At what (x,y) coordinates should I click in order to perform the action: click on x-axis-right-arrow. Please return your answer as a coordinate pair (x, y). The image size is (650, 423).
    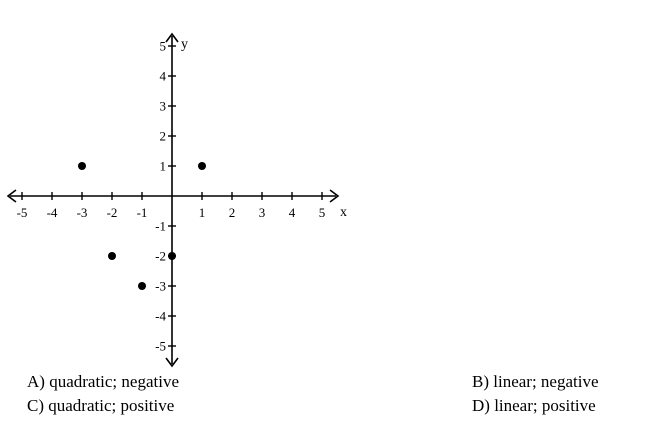
    Looking at the image, I should click on (334, 196).